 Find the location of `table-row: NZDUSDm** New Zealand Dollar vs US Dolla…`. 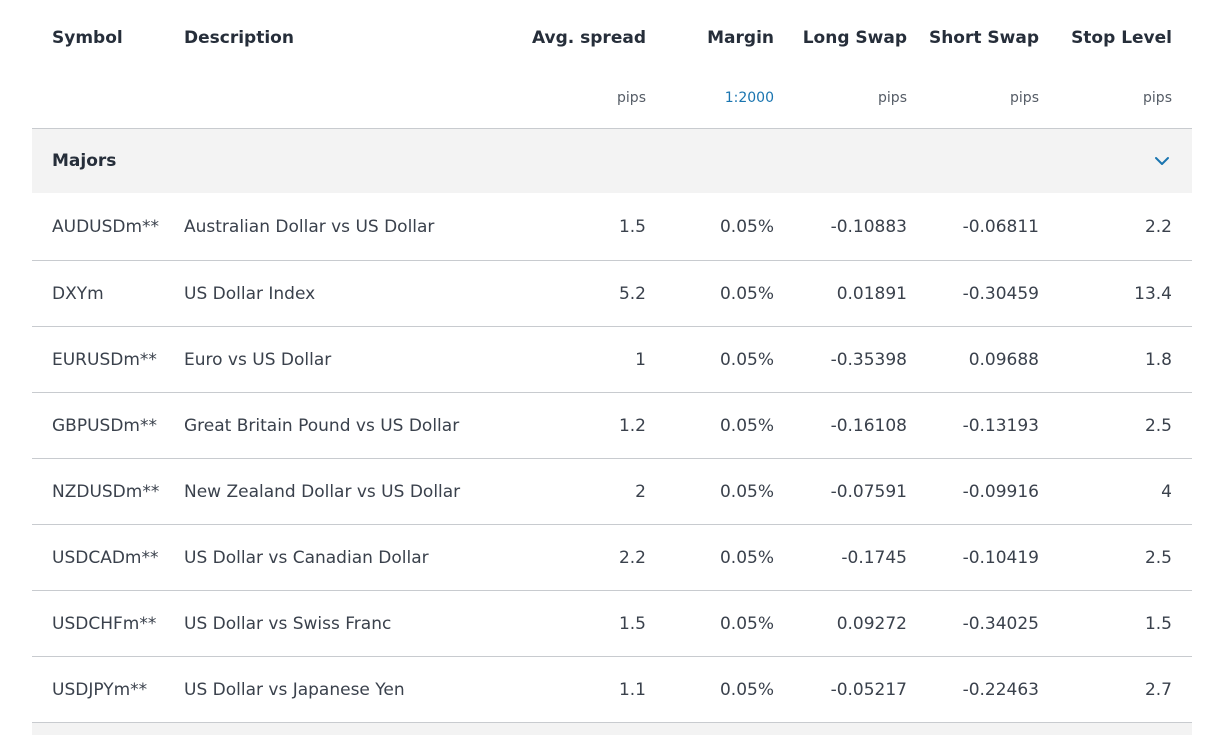

table-row: NZDUSDm** New Zealand Dollar vs US Dolla… is located at coordinates (612, 492).